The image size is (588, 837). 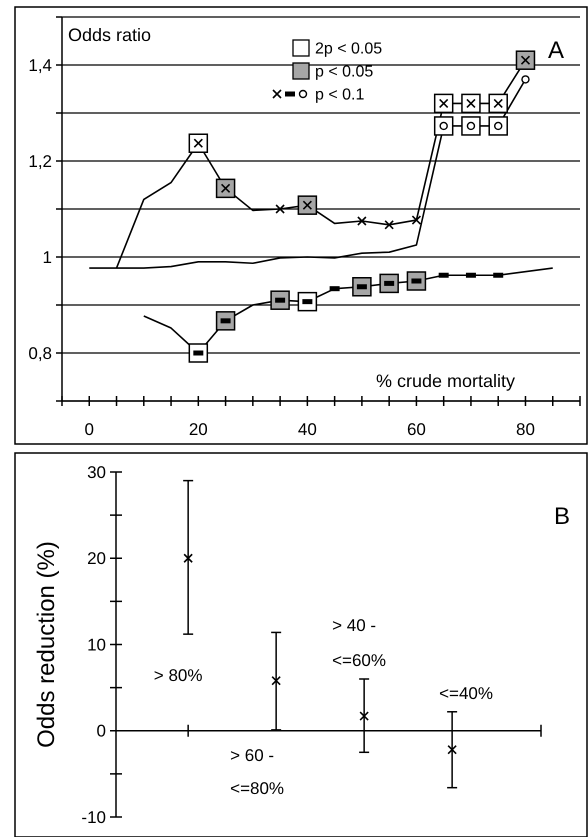 What do you see at coordinates (40, 65) in the screenshot?
I see `y-tick-label: 1,4` at bounding box center [40, 65].